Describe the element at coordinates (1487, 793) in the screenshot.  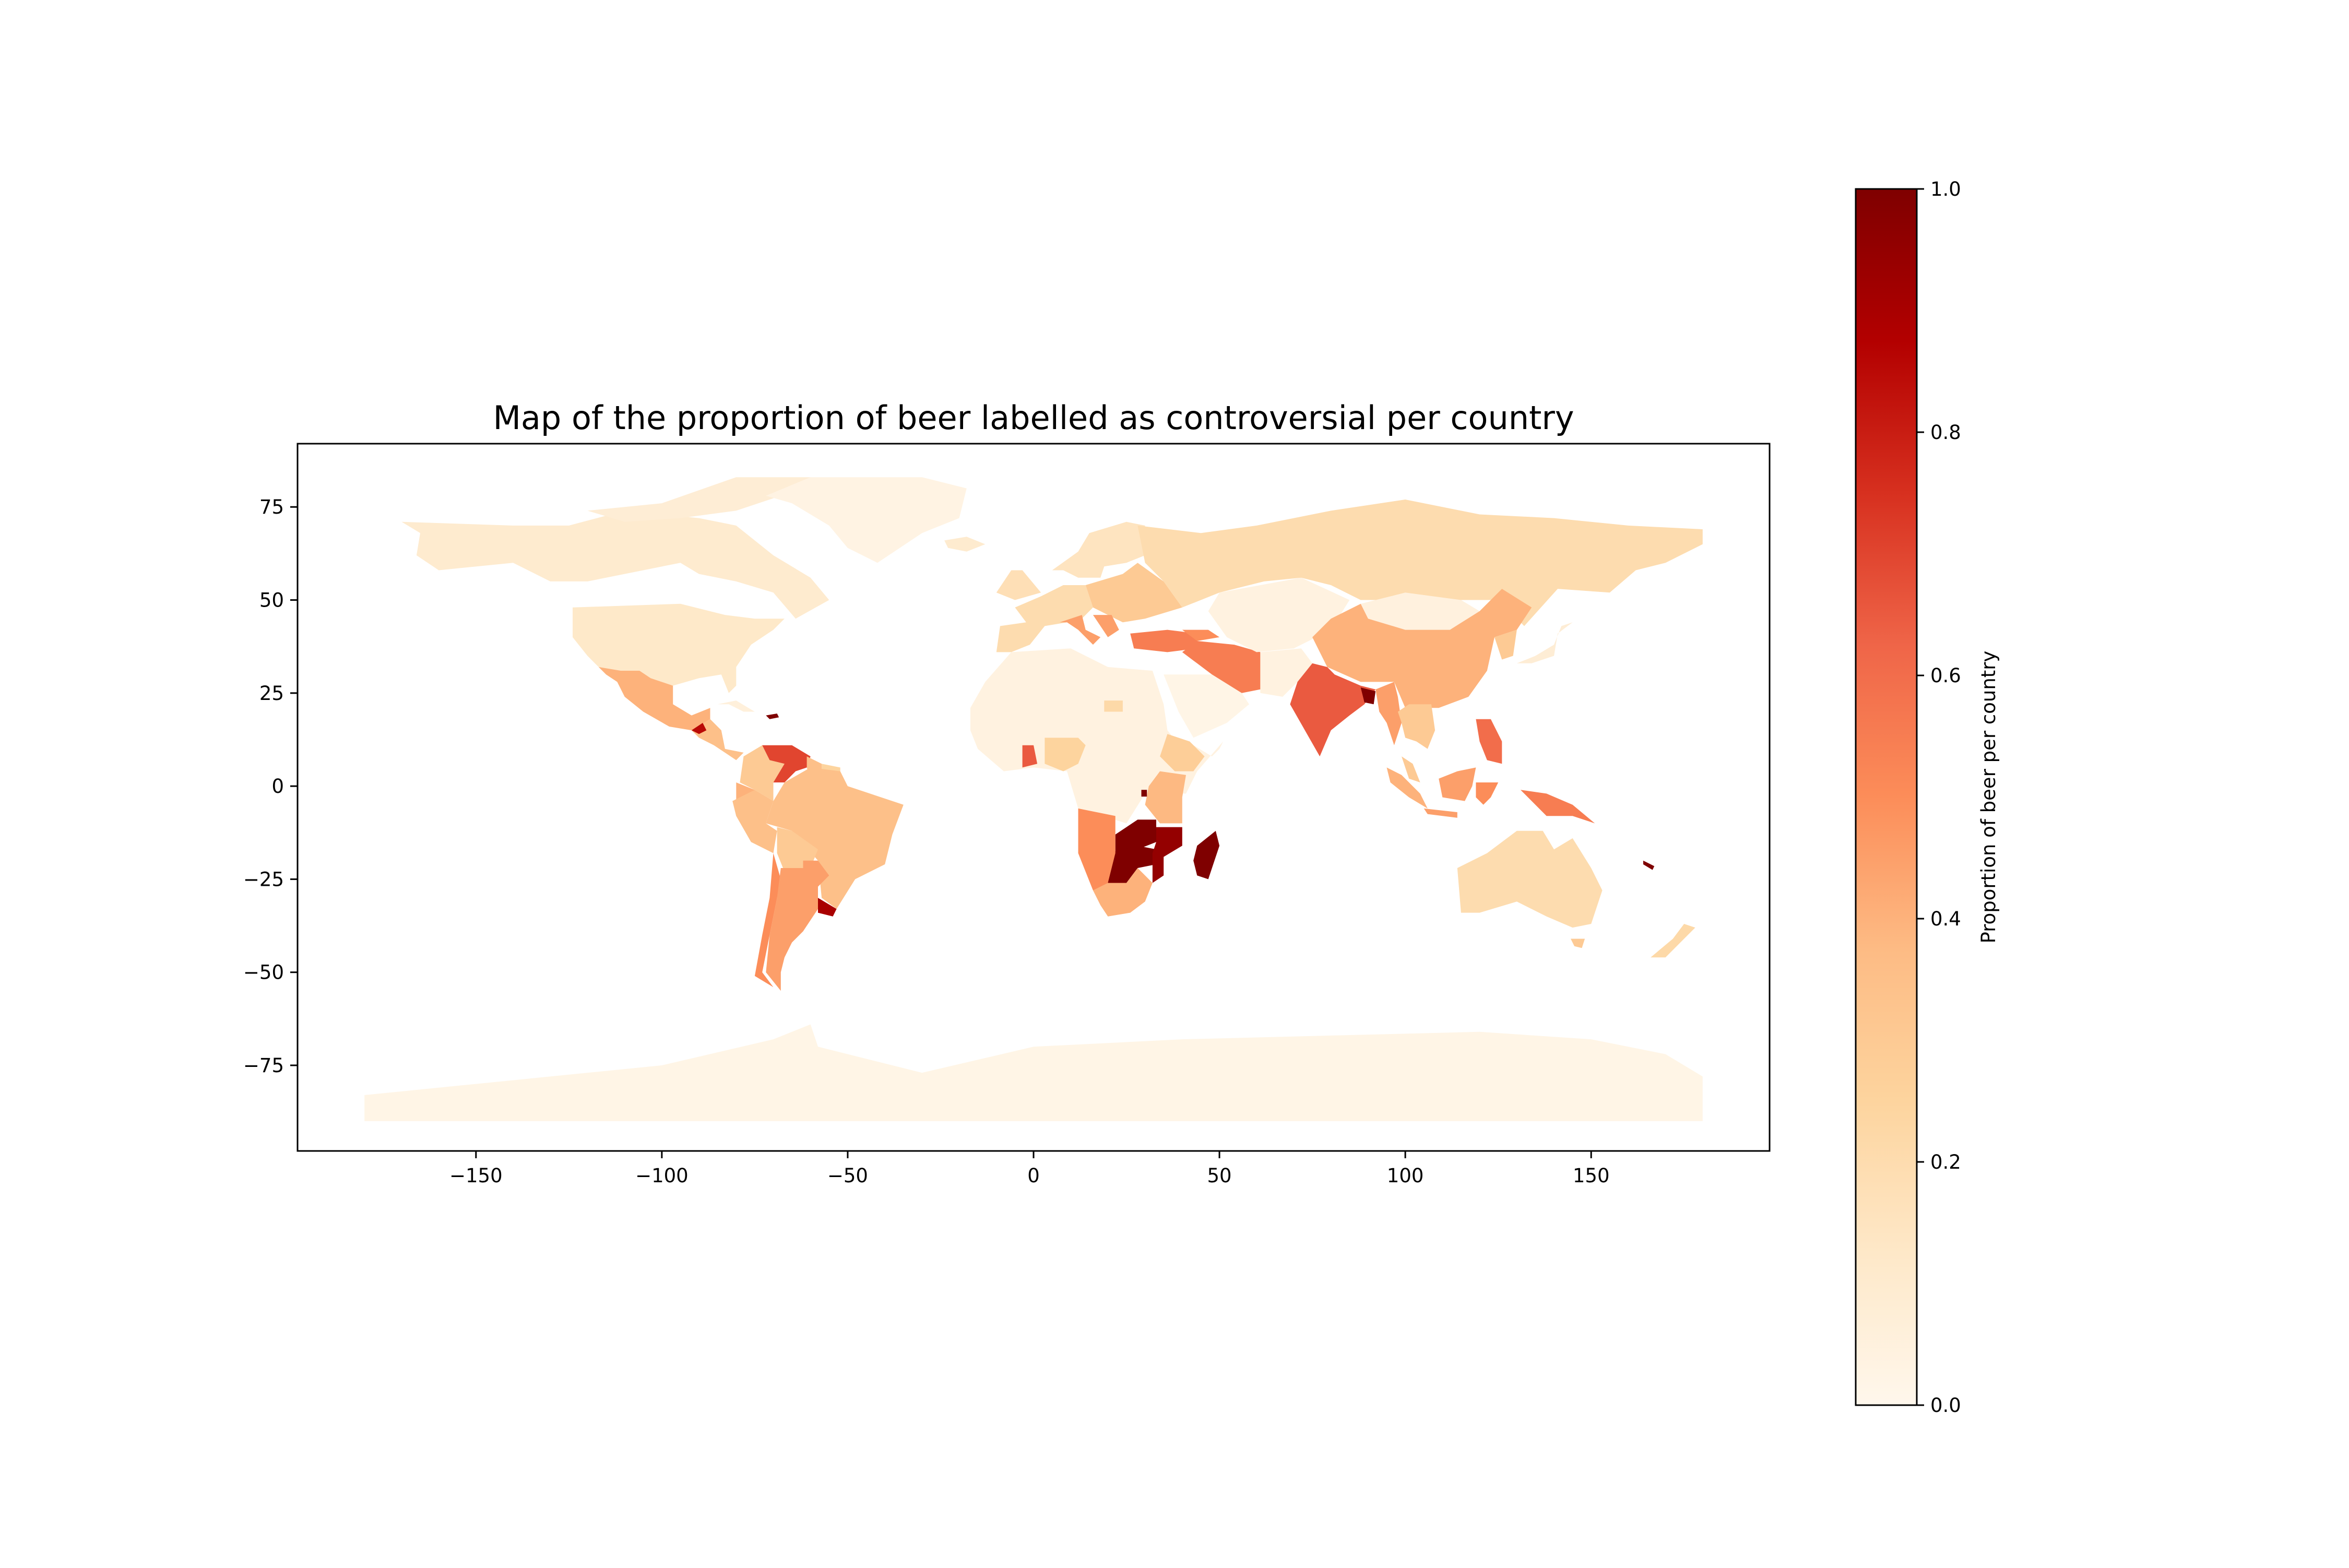
I see `region-sulawesi` at that location.